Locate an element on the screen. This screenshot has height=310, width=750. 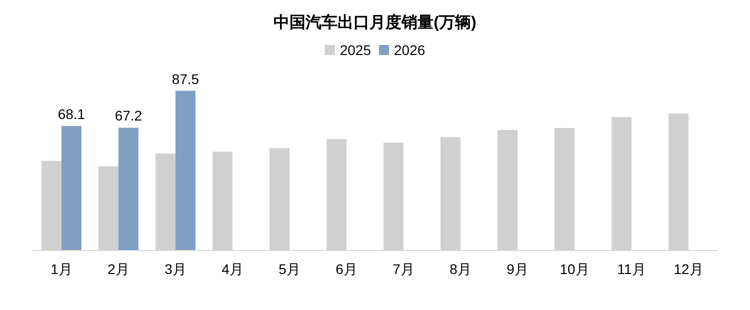
legend-label: 2025 is located at coordinates (356, 50).